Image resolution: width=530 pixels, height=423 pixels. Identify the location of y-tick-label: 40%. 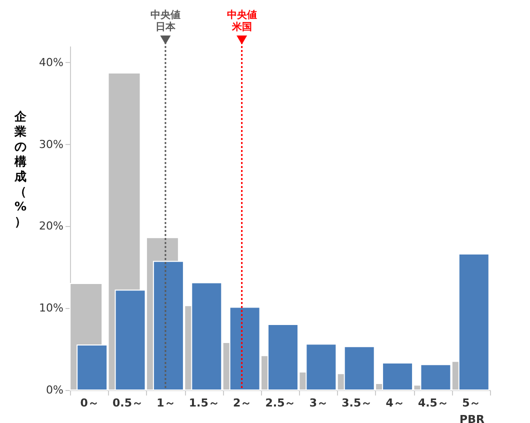
(51, 62).